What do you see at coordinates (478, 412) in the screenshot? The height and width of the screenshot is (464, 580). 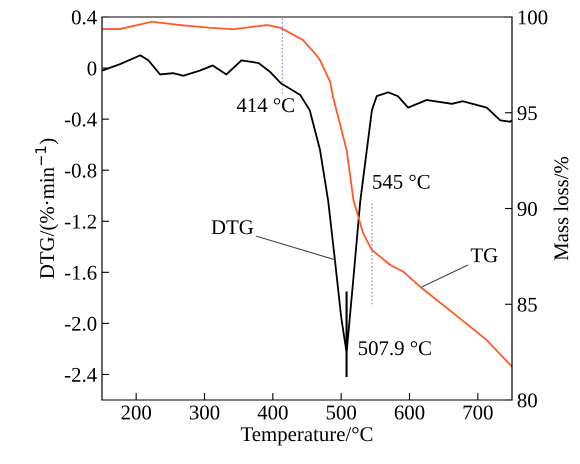 I see `x-tick-label: 700` at bounding box center [478, 412].